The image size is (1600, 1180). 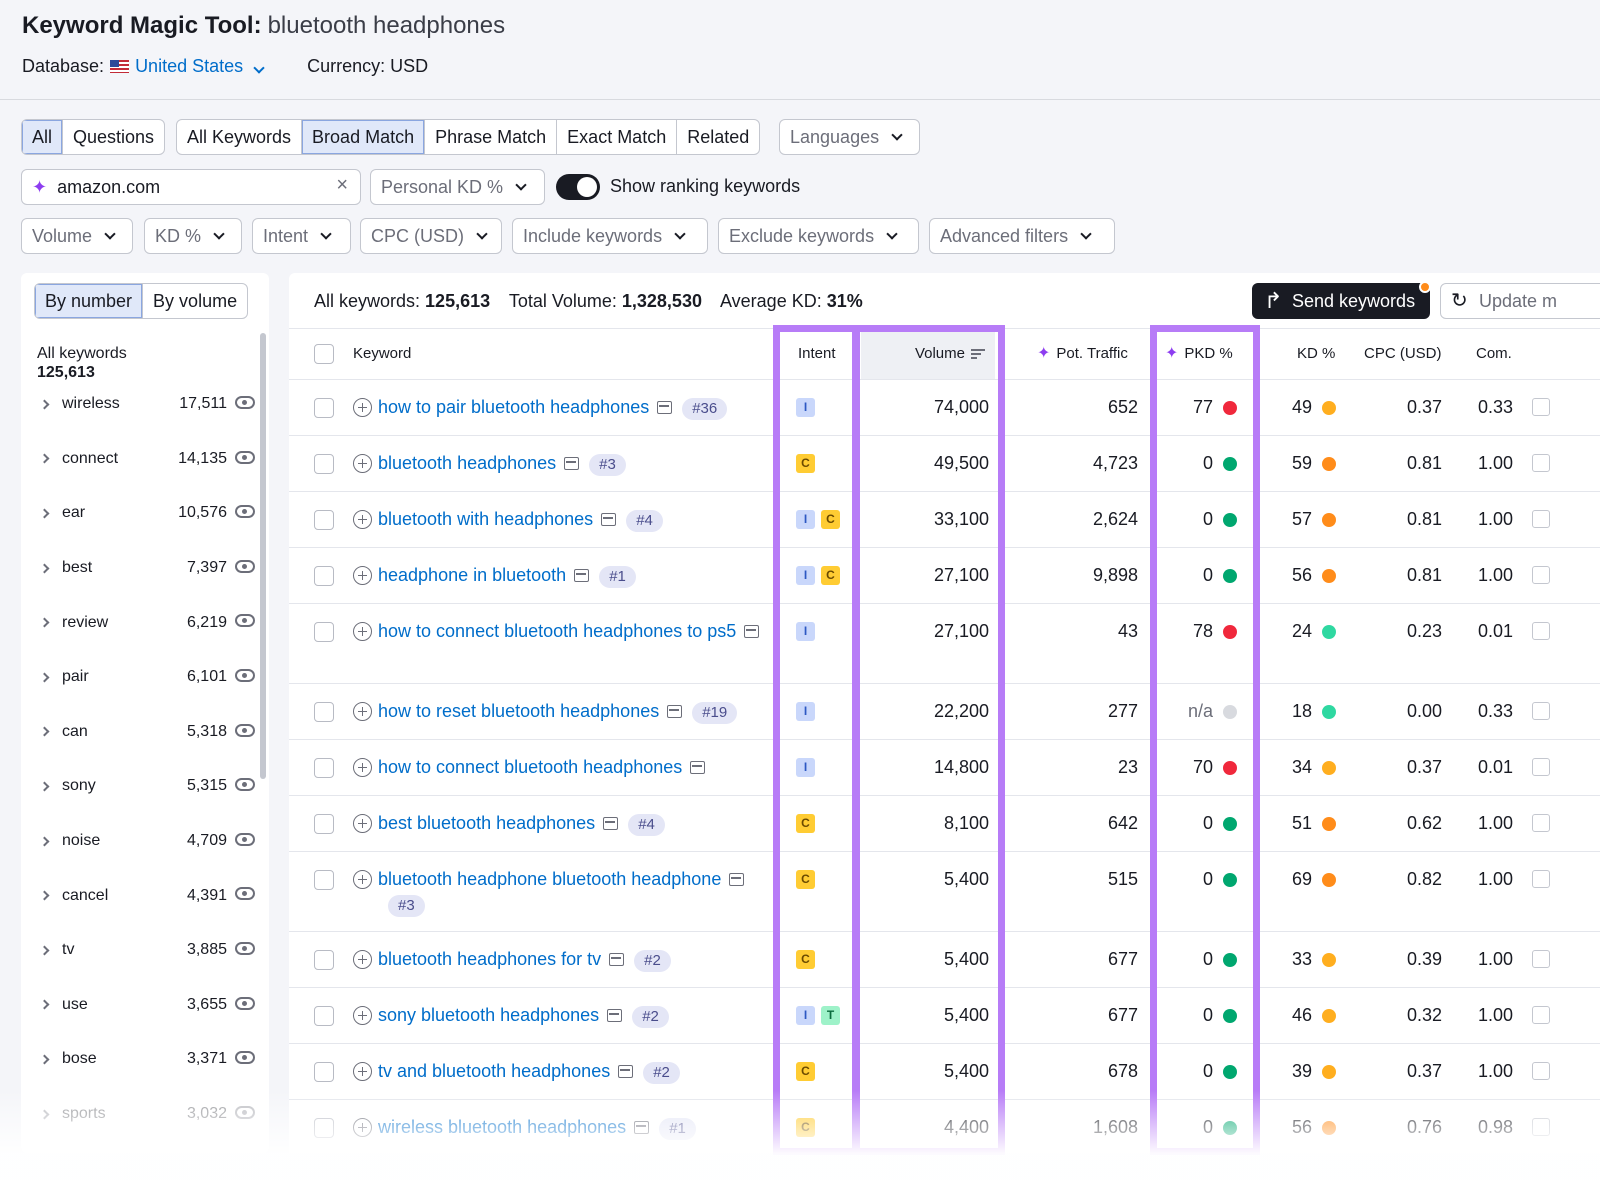 I want to click on keyword-link: how to connect bluetooth headphones, so click(x=563, y=767).